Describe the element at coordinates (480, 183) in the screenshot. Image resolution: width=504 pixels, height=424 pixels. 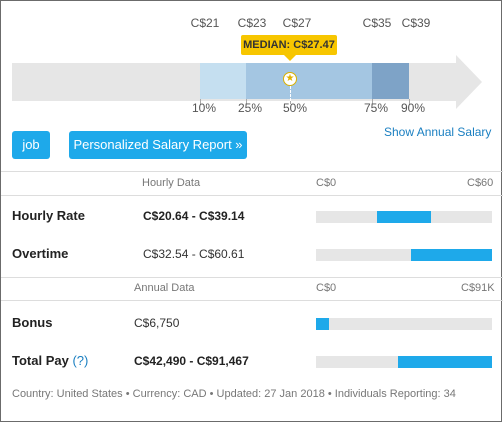
I see `hourly-scale-max: C$60` at that location.